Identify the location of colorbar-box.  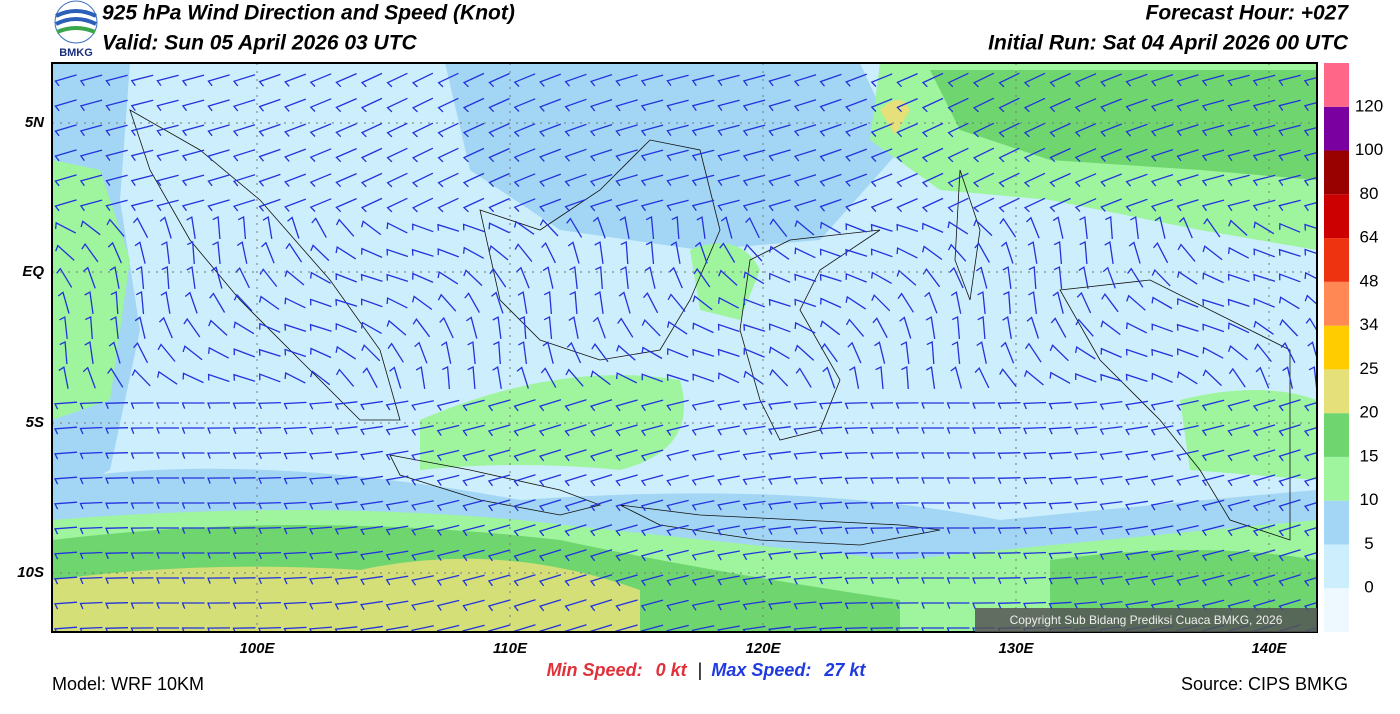
(1336, 391).